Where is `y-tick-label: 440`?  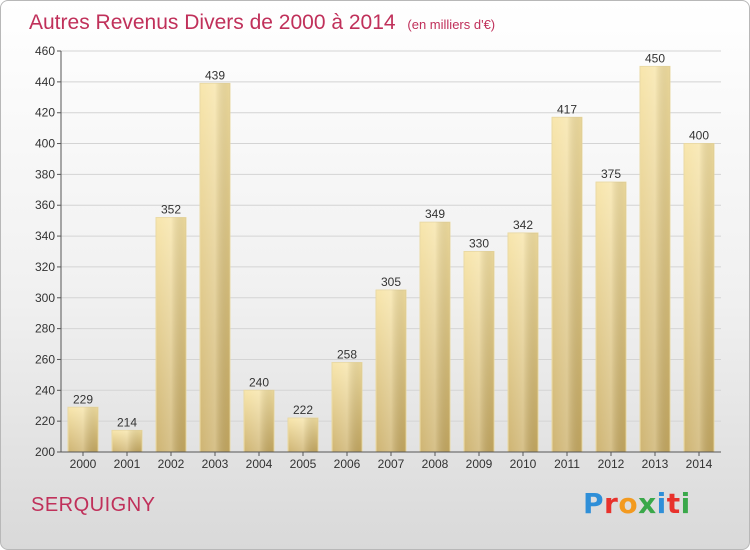
y-tick-label: 440 is located at coordinates (45, 82).